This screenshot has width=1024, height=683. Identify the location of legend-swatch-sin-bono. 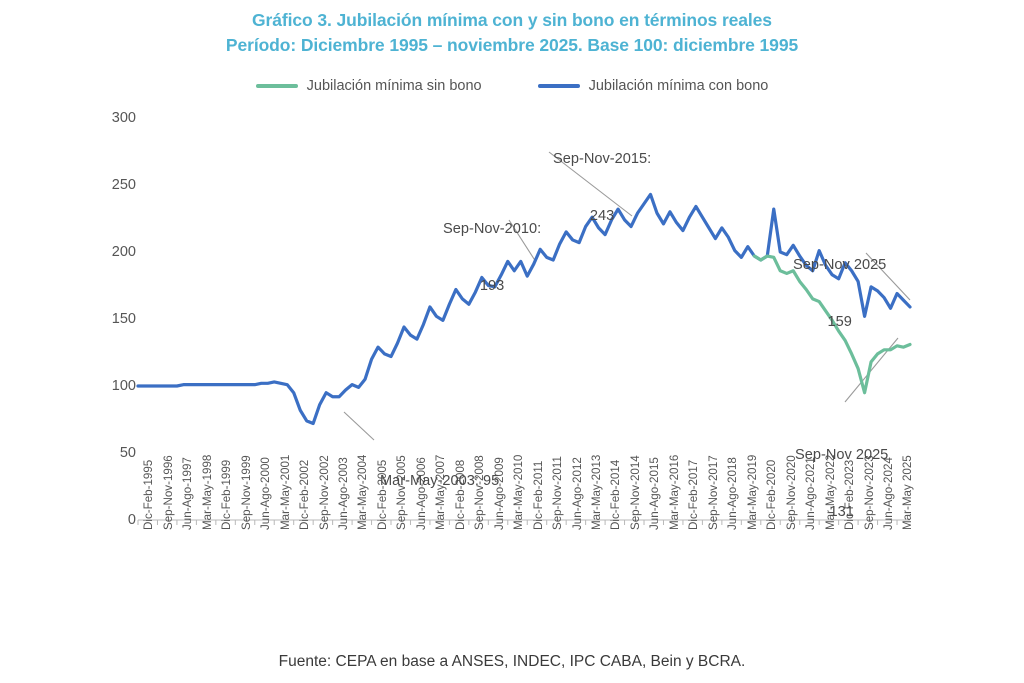
(276, 86).